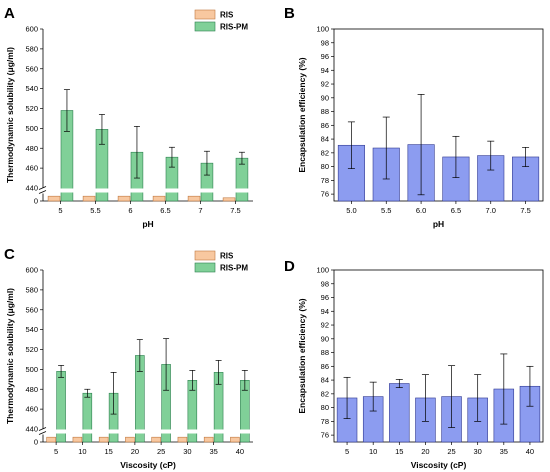 The height and width of the screenshot is (472, 550). Describe the element at coordinates (87, 417) in the screenshot. I see `ris-pm-bar` at that location.